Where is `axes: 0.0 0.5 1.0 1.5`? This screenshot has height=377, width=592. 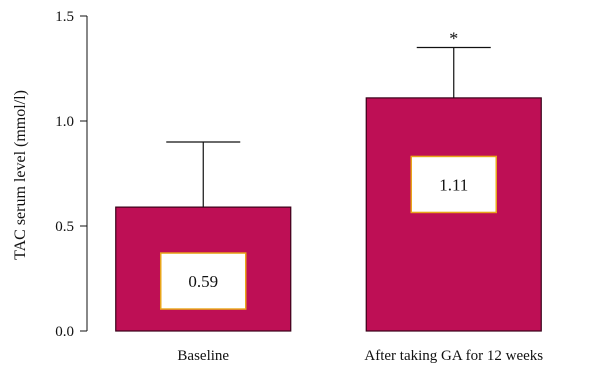 axes: 0.0 0.5 1.0 1.5 is located at coordinates (71, 174).